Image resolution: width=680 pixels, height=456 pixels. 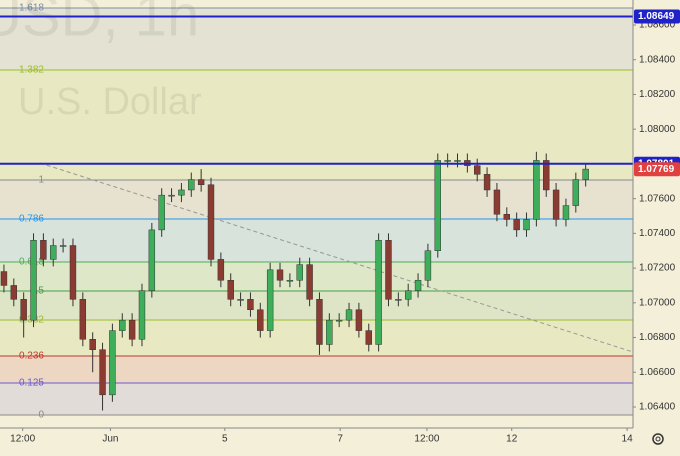 I want to click on gear-center, so click(x=658, y=439).